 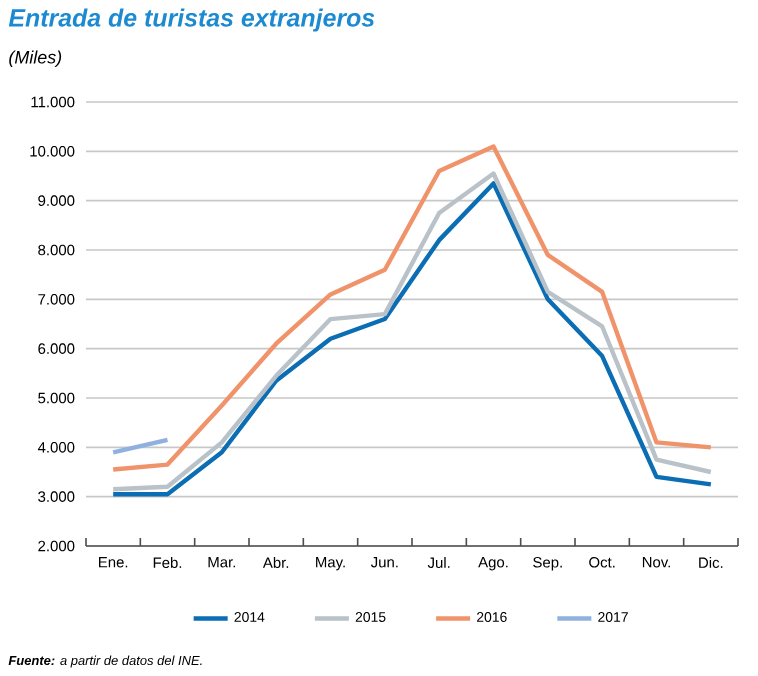 What do you see at coordinates (191, 20) in the screenshot?
I see `chart-title: Entrada de turistas extranjeros` at bounding box center [191, 20].